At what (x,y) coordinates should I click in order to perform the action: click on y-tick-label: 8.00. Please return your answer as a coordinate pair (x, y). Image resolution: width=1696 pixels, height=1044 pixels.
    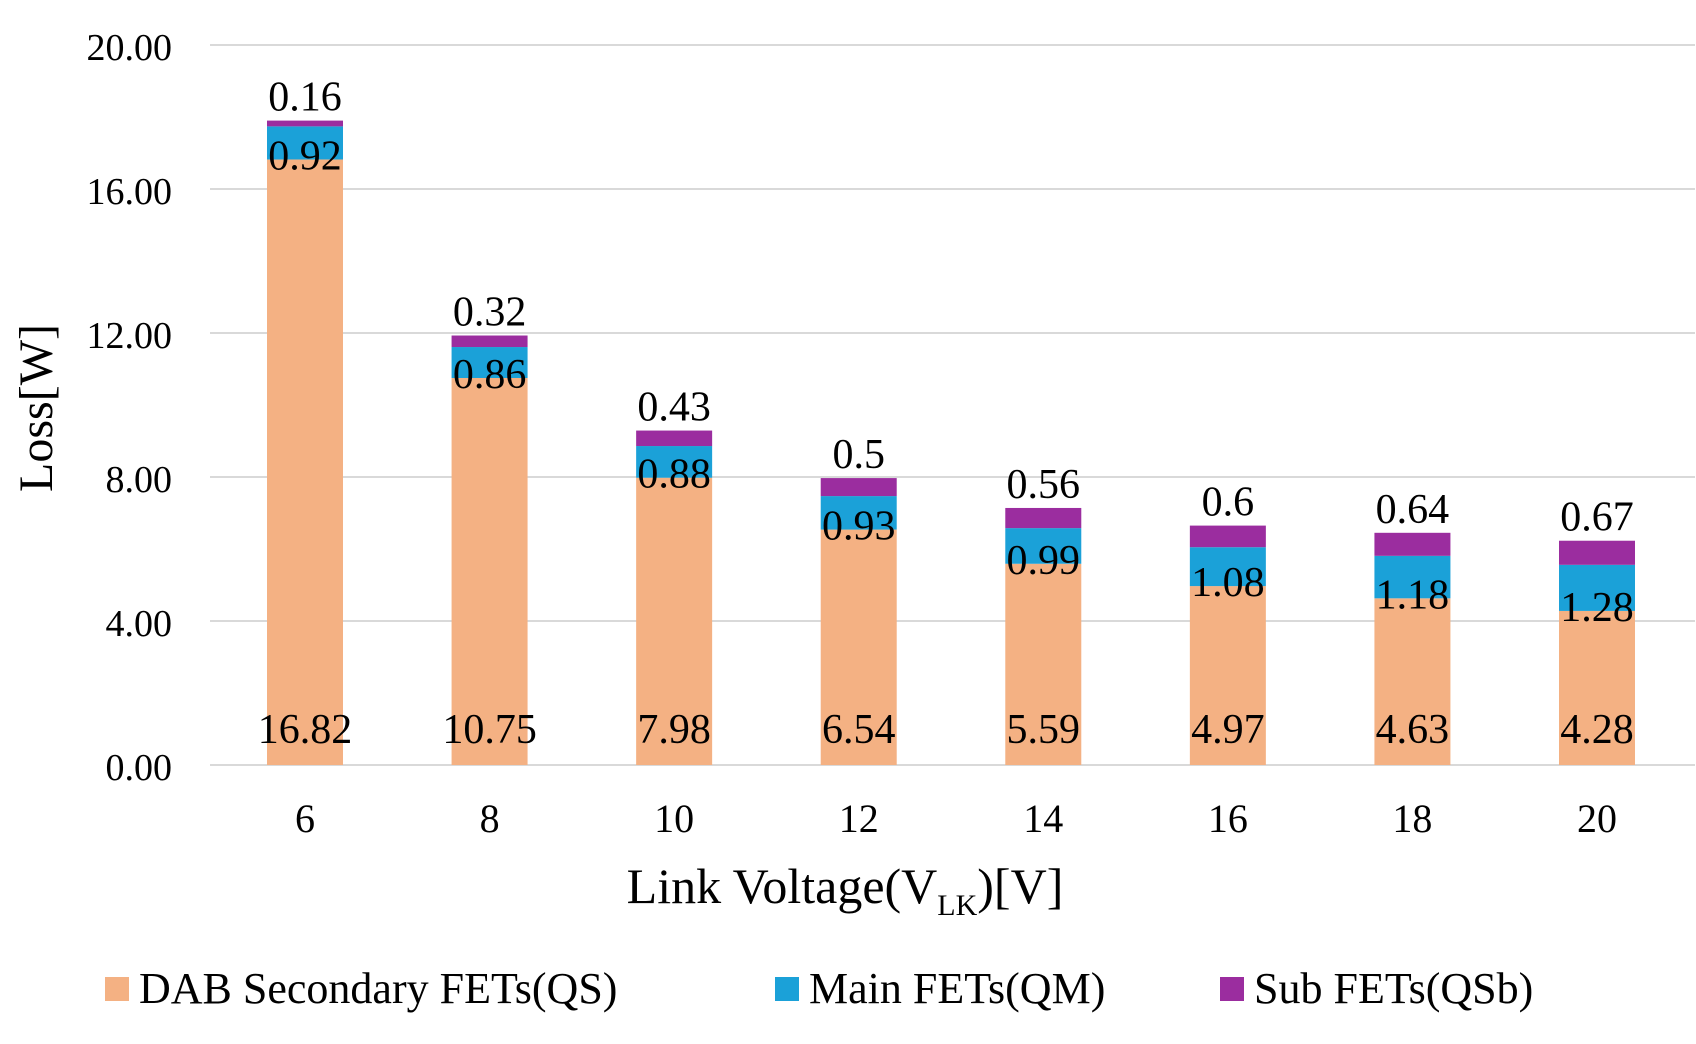
    Looking at the image, I should click on (139, 480).